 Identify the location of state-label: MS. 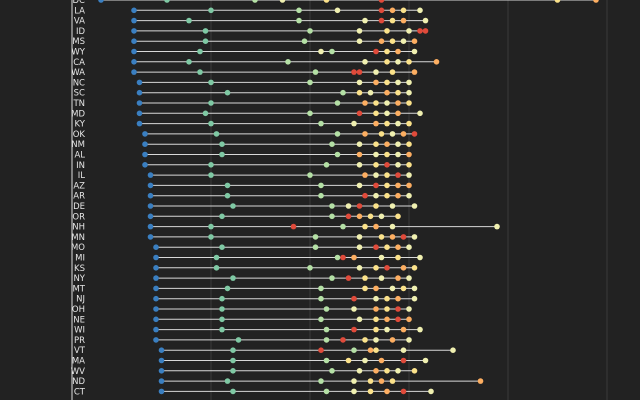
(78, 42).